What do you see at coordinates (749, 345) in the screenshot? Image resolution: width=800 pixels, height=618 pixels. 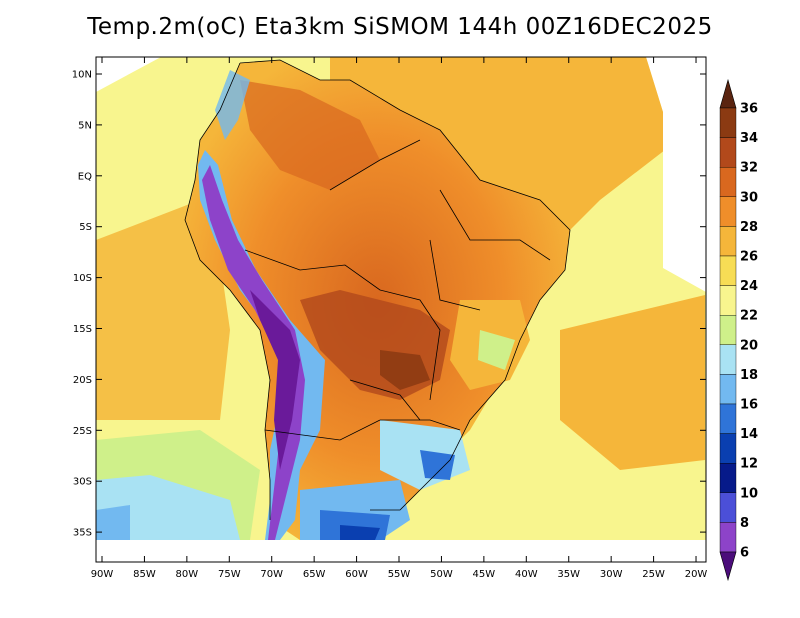 I see `colorbar-label: 20` at bounding box center [749, 345].